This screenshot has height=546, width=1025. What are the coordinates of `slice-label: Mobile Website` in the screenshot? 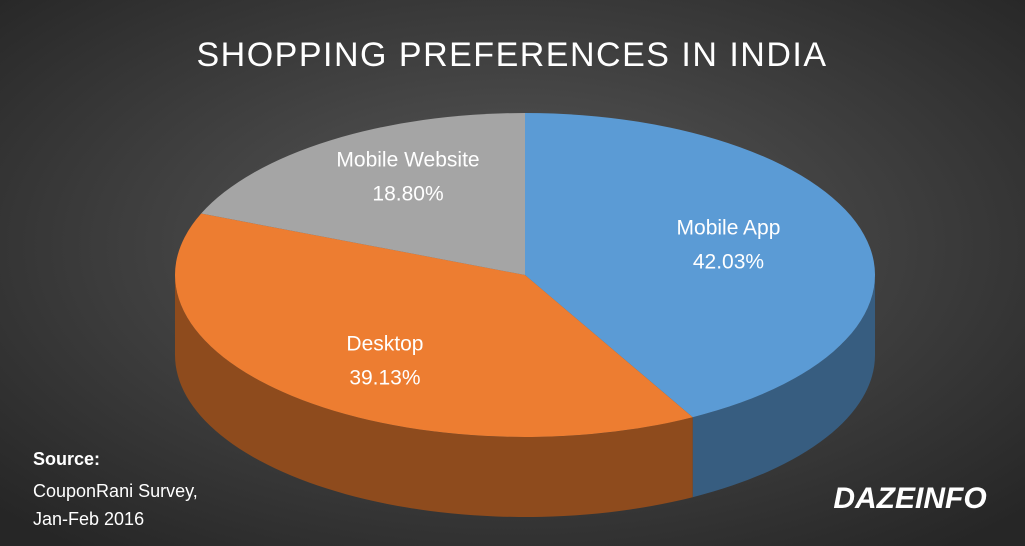 It's located at (407, 160).